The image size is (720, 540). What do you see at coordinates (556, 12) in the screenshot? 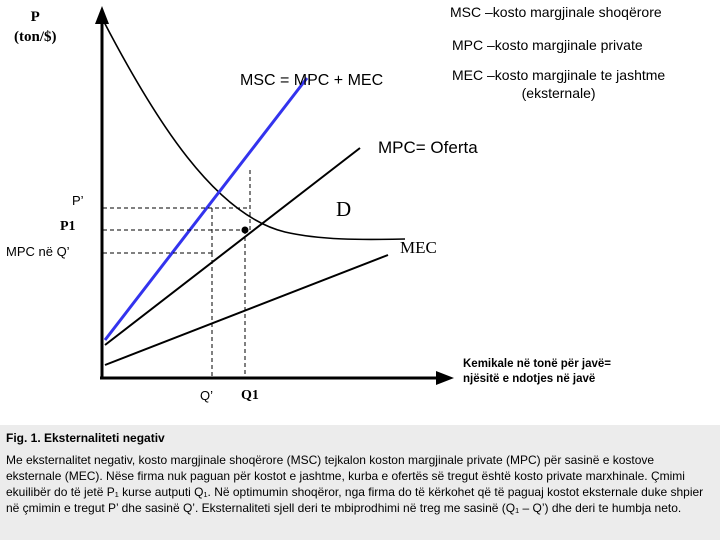
I see `legend-msc: MSC –kosto margjinale shoqërore` at bounding box center [556, 12].